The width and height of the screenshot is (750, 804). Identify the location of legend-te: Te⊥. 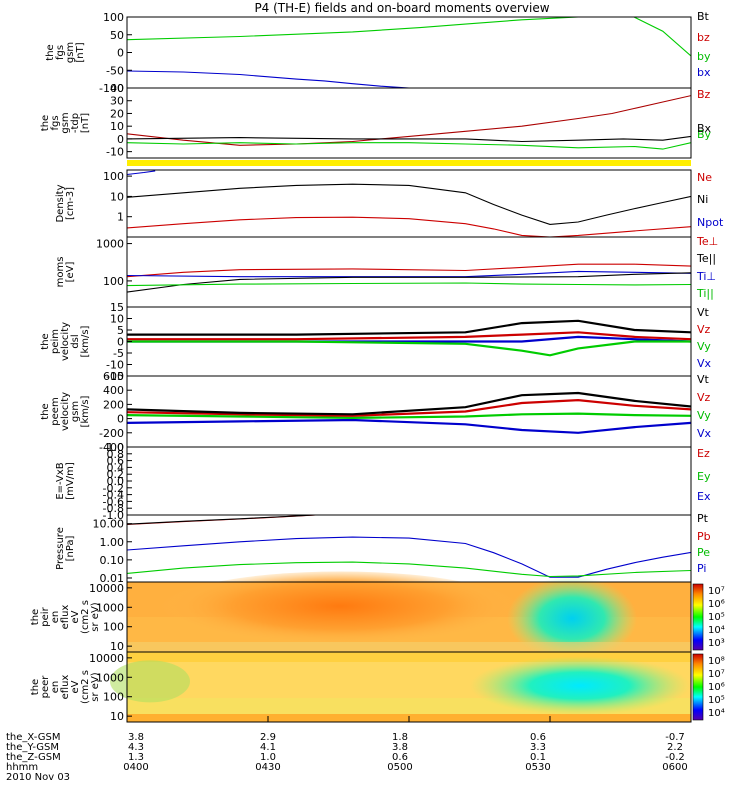
(707, 241).